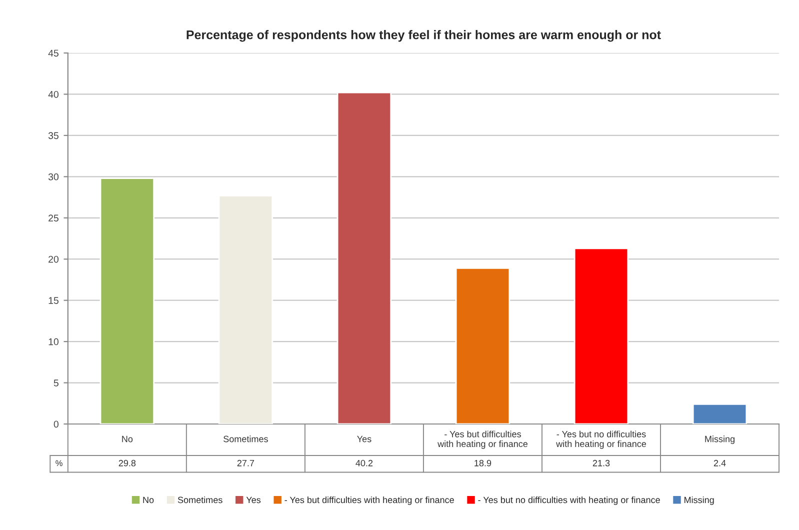 The height and width of the screenshot is (530, 799). What do you see at coordinates (483, 439) in the screenshot?
I see `x-tick-label: - Yes but difficulties with heating or finance` at bounding box center [483, 439].